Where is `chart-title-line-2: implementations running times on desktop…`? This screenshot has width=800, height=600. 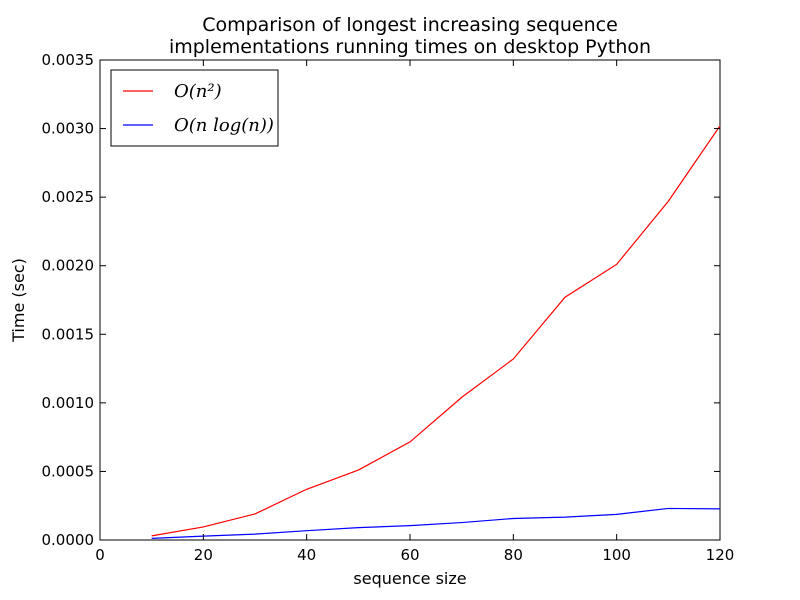 chart-title-line-2: implementations running times on desktop… is located at coordinates (410, 47).